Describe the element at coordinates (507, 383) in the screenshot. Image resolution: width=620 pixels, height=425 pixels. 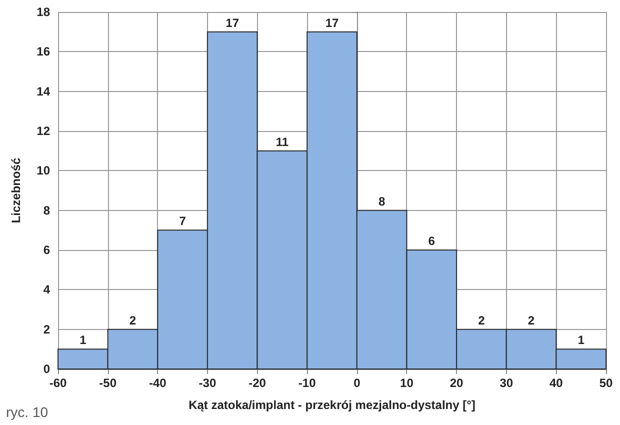
I see `x-tick-label: 30` at that location.